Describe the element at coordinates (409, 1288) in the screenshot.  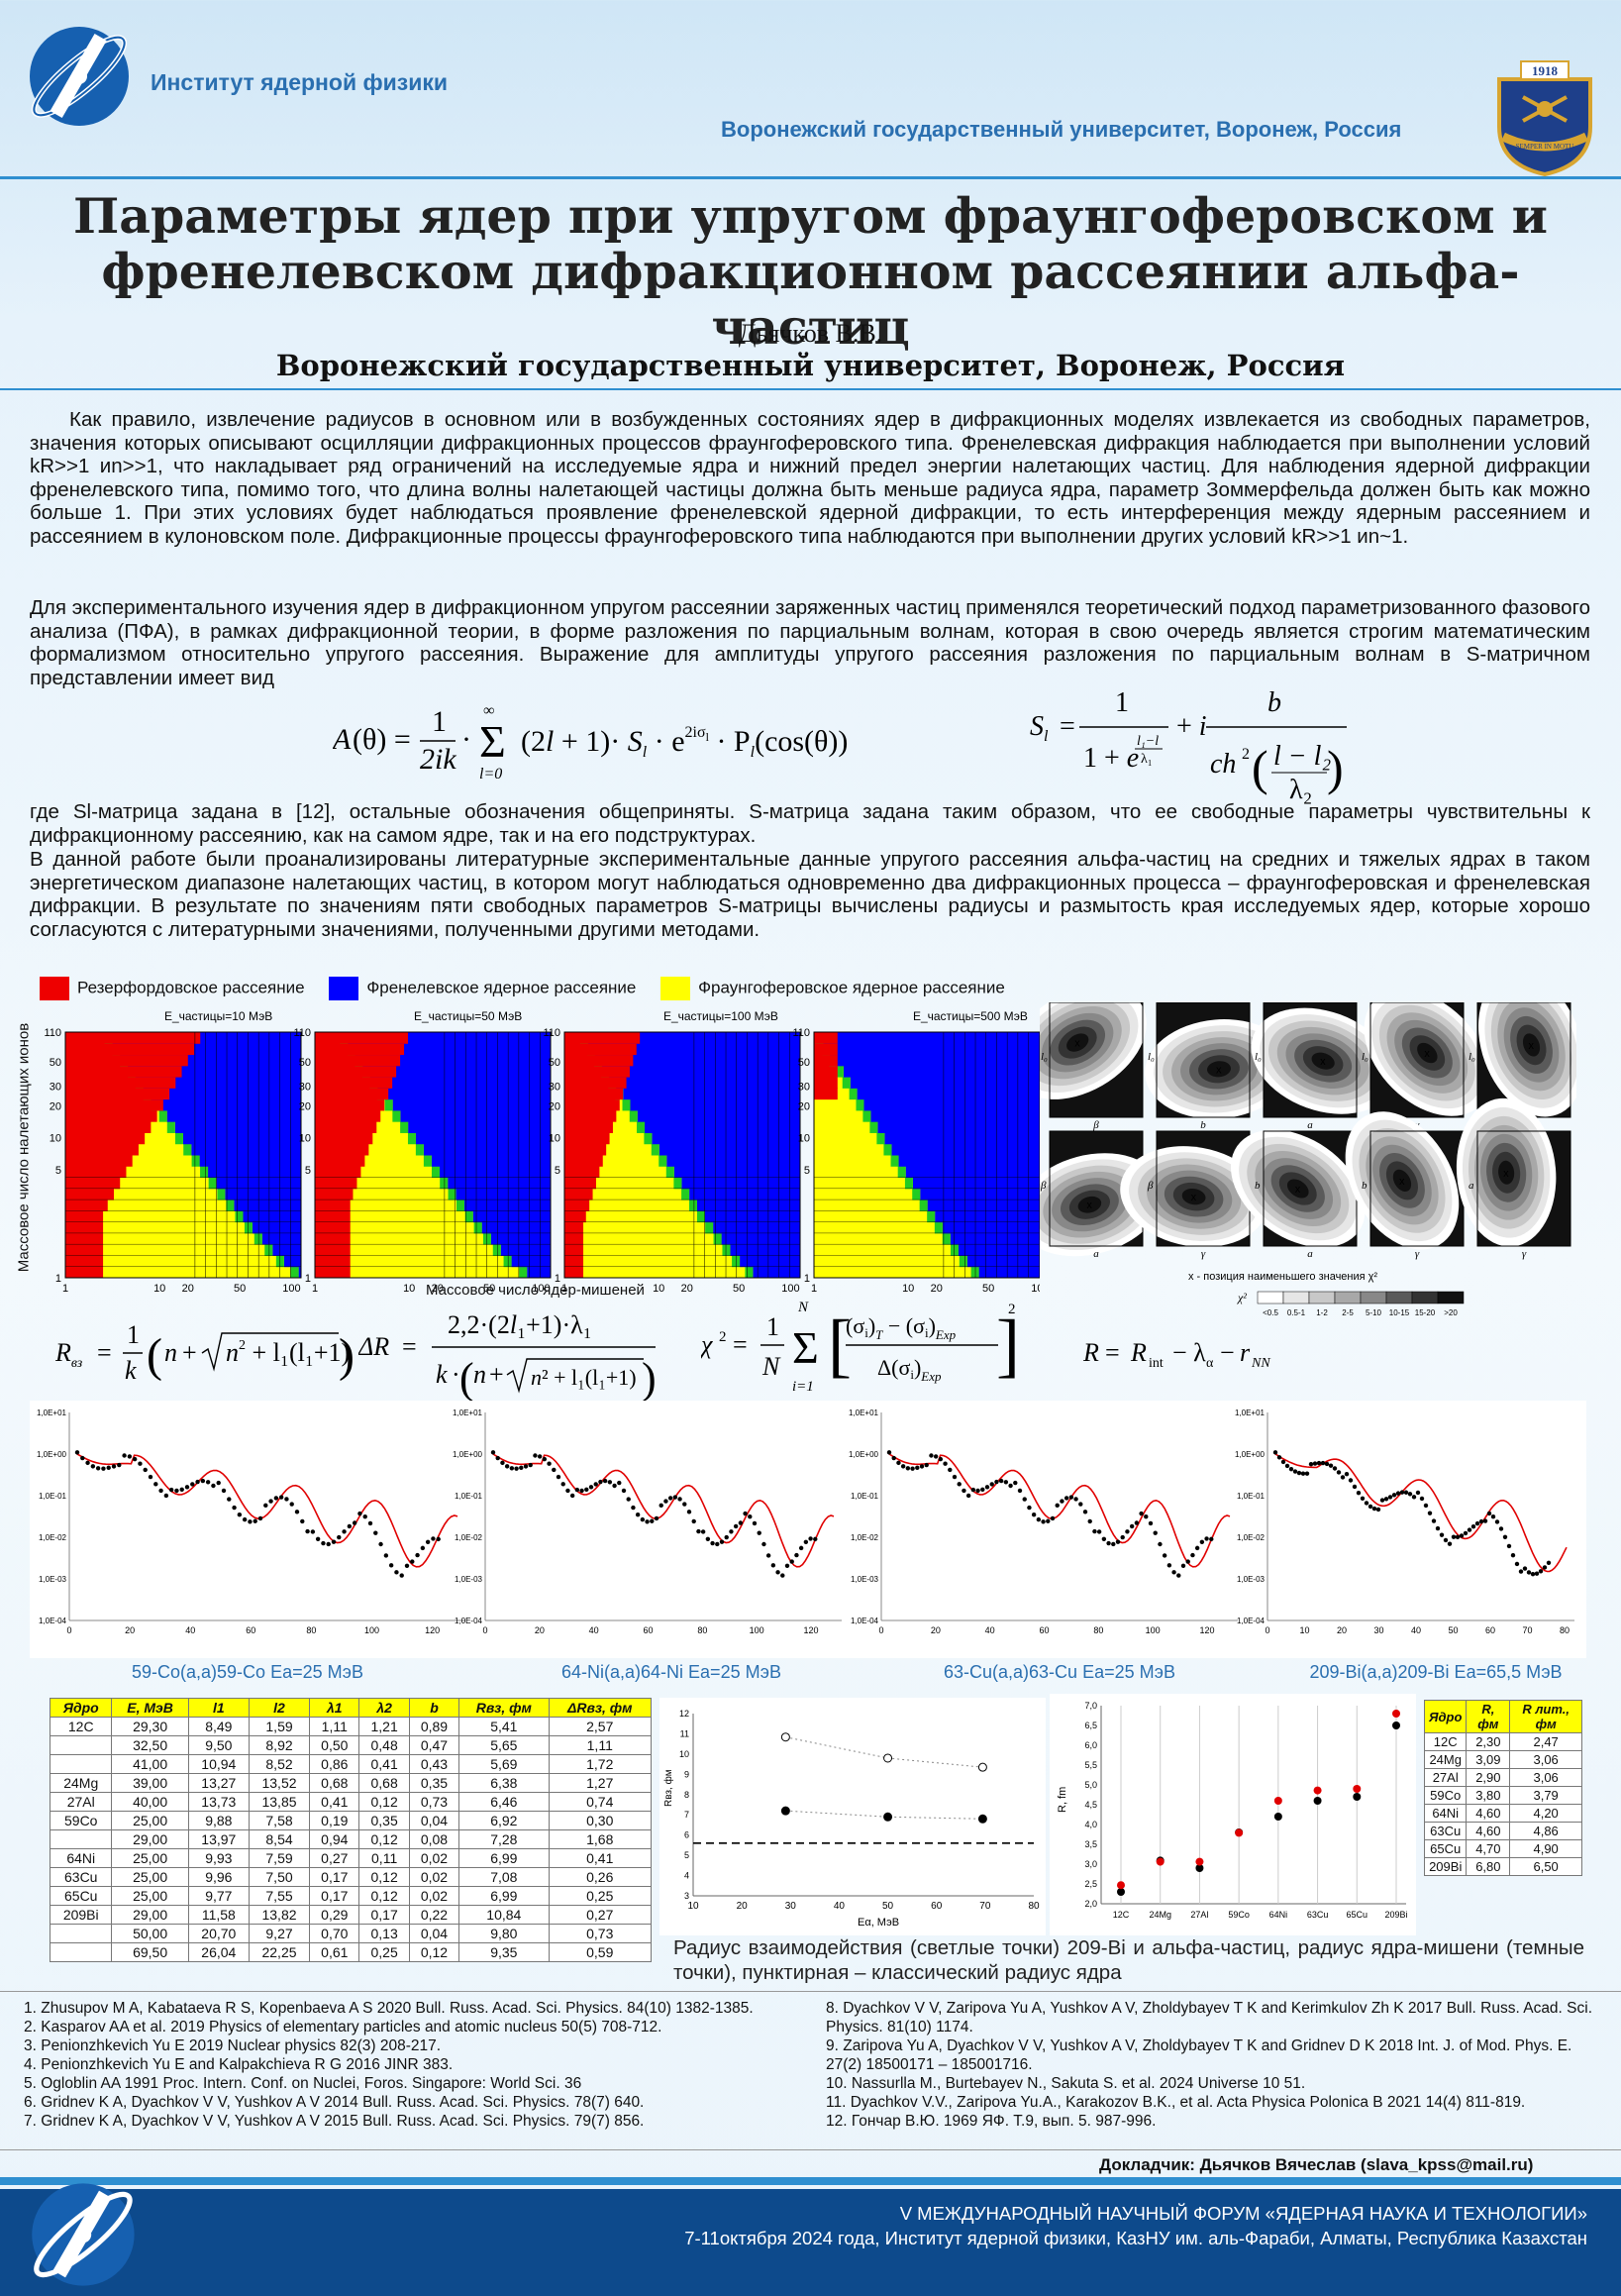
I see `regime-xtick: 10` at that location.